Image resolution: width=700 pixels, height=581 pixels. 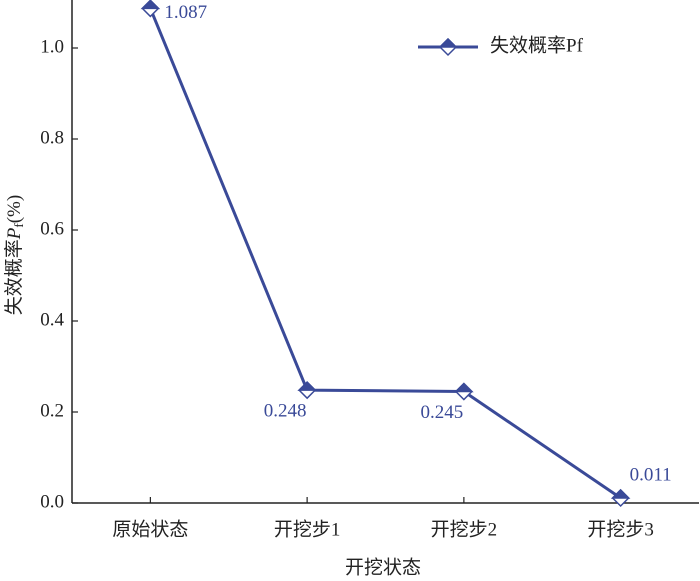 I want to click on y-tick-label: 1.0, so click(x=52, y=46).